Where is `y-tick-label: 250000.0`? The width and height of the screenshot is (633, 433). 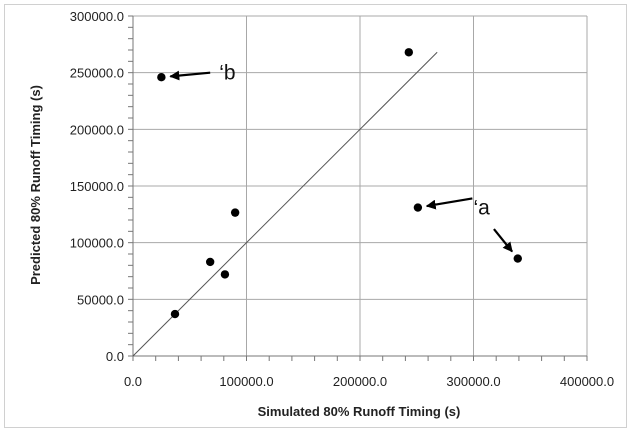 y-tick-label: 250000.0 is located at coordinates (97, 73).